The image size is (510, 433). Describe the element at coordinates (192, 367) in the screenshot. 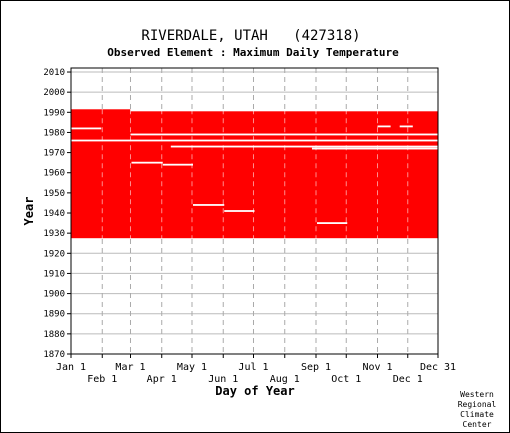

I see `x-tick-label-top: May 1` at that location.